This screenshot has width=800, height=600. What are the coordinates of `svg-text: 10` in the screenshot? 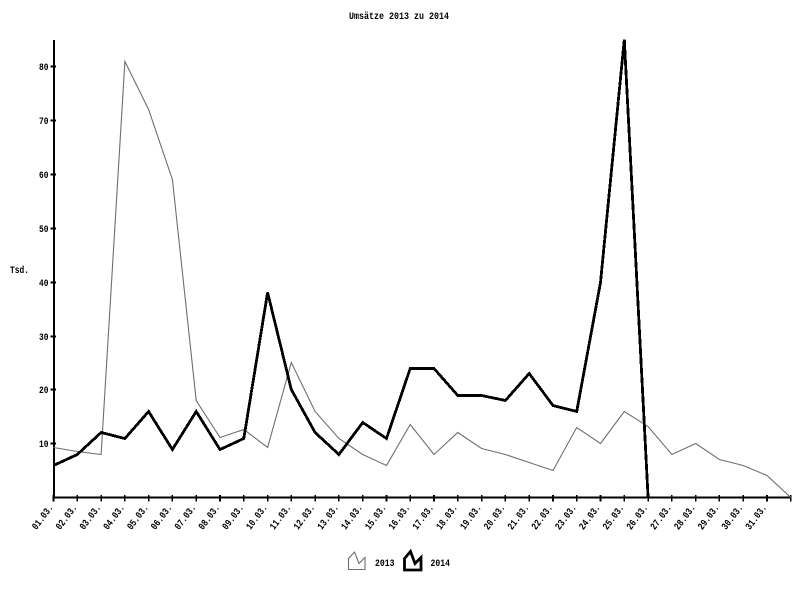 It's located at (44, 445).